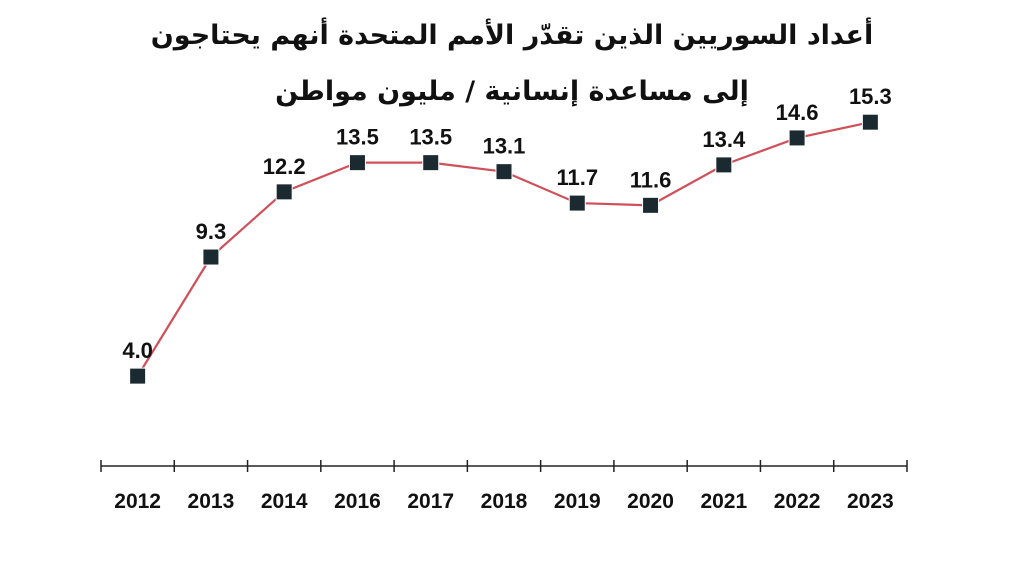 The image size is (1024, 583). I want to click on x-tick-label: 2014, so click(284, 501).